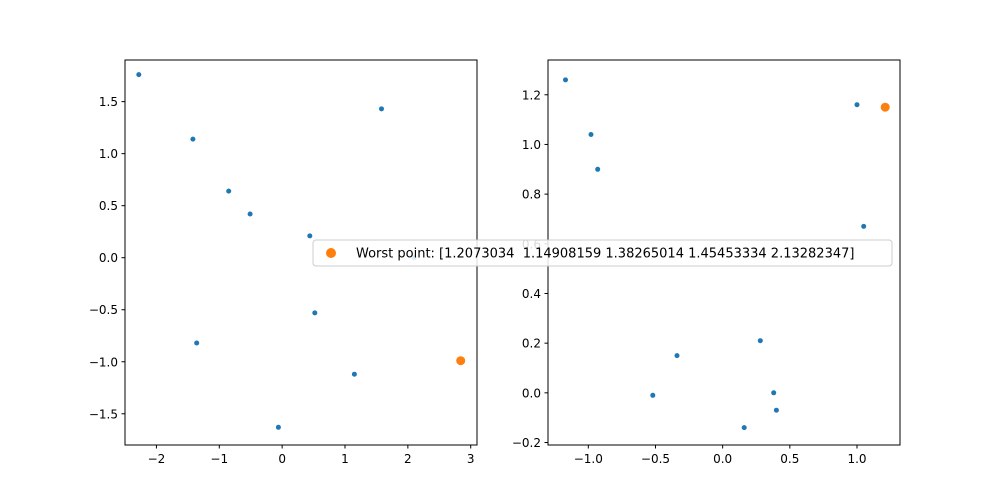 The width and height of the screenshot is (1000, 500). Describe the element at coordinates (471, 459) in the screenshot. I see `left-x-tick-label: 3` at that location.